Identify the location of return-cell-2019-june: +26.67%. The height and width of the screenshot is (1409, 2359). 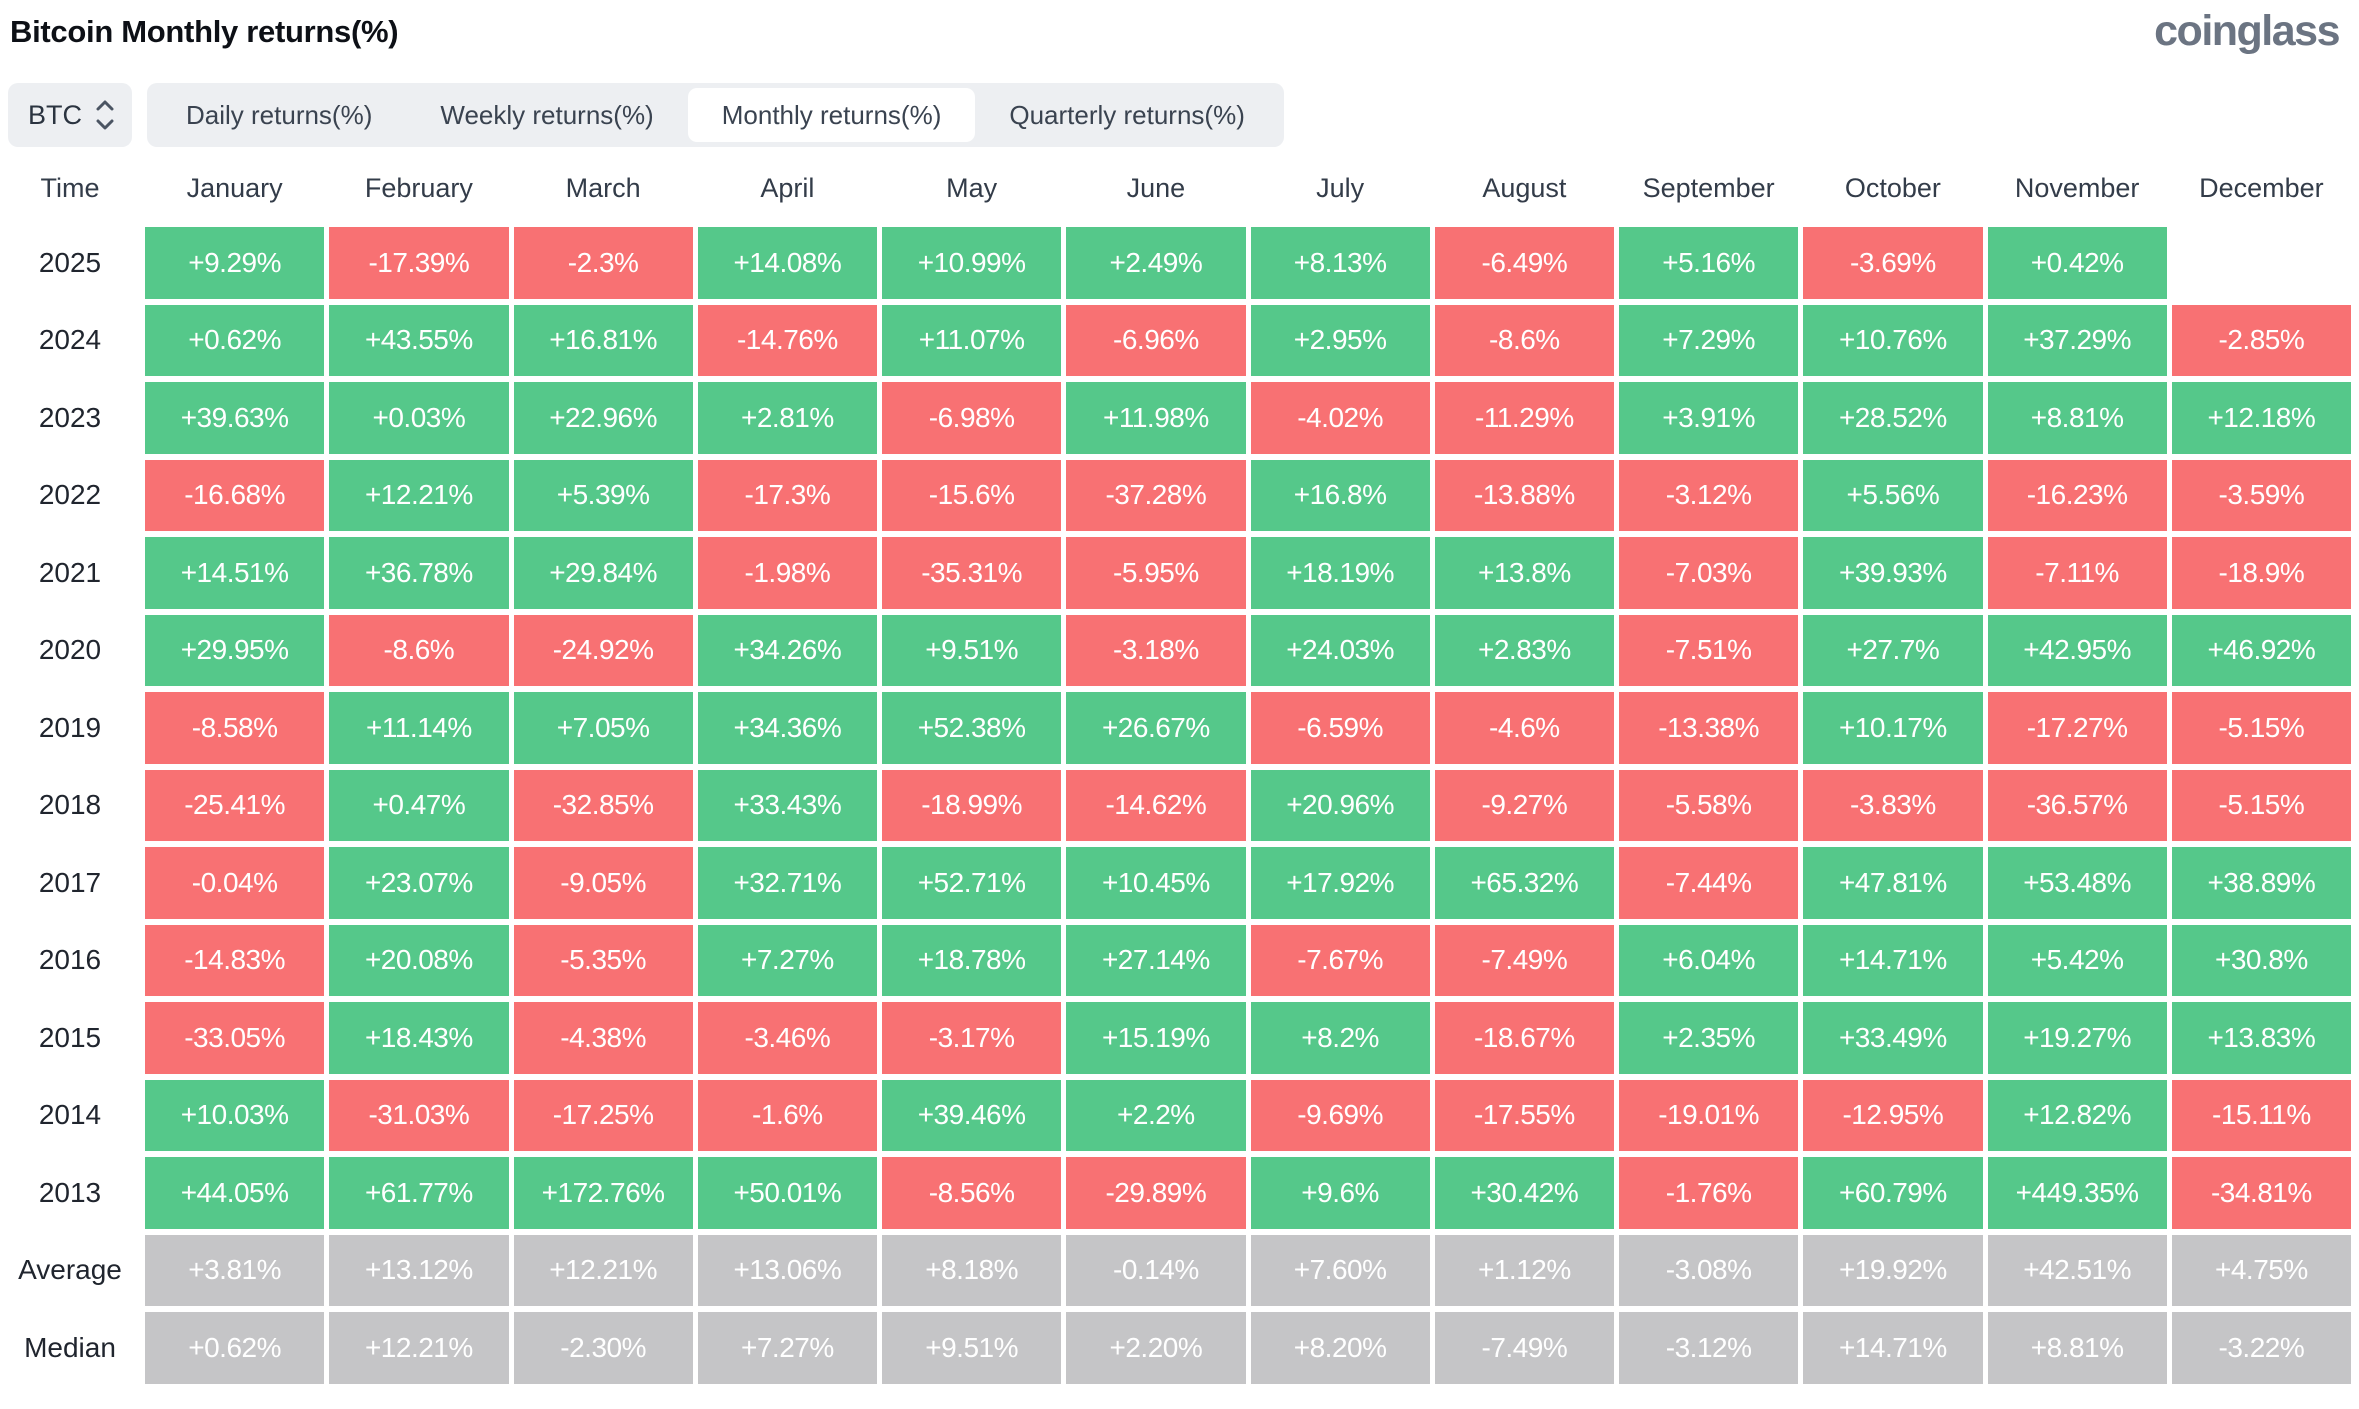
(1156, 728).